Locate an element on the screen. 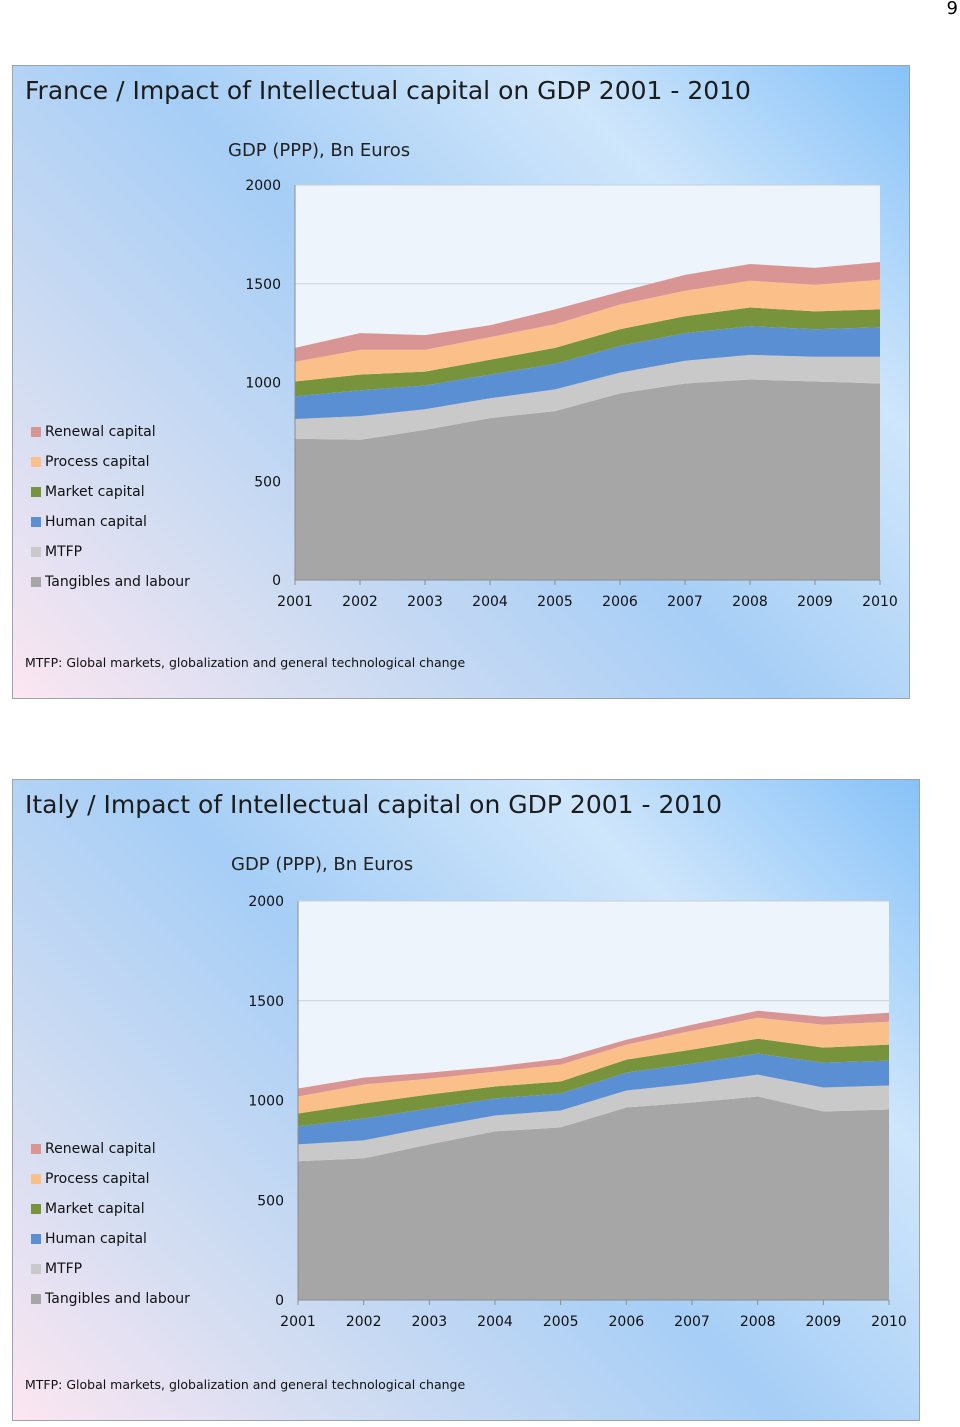 The height and width of the screenshot is (1427, 960). page-number: 9 is located at coordinates (952, 9).